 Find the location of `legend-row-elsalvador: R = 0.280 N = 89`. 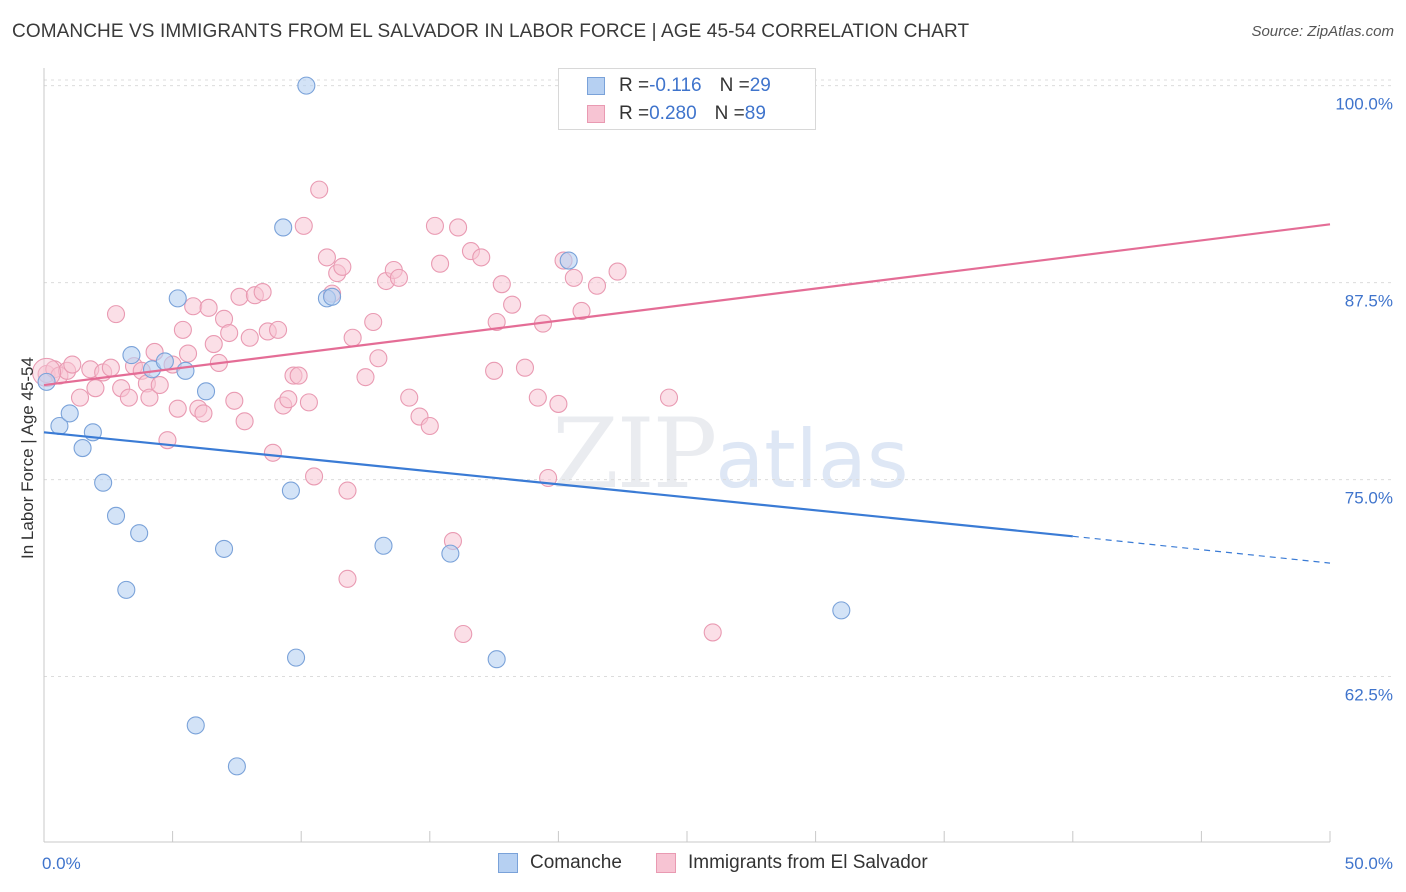

legend-row-elsalvador: R = 0.280 N = 89 is located at coordinates (676, 114).